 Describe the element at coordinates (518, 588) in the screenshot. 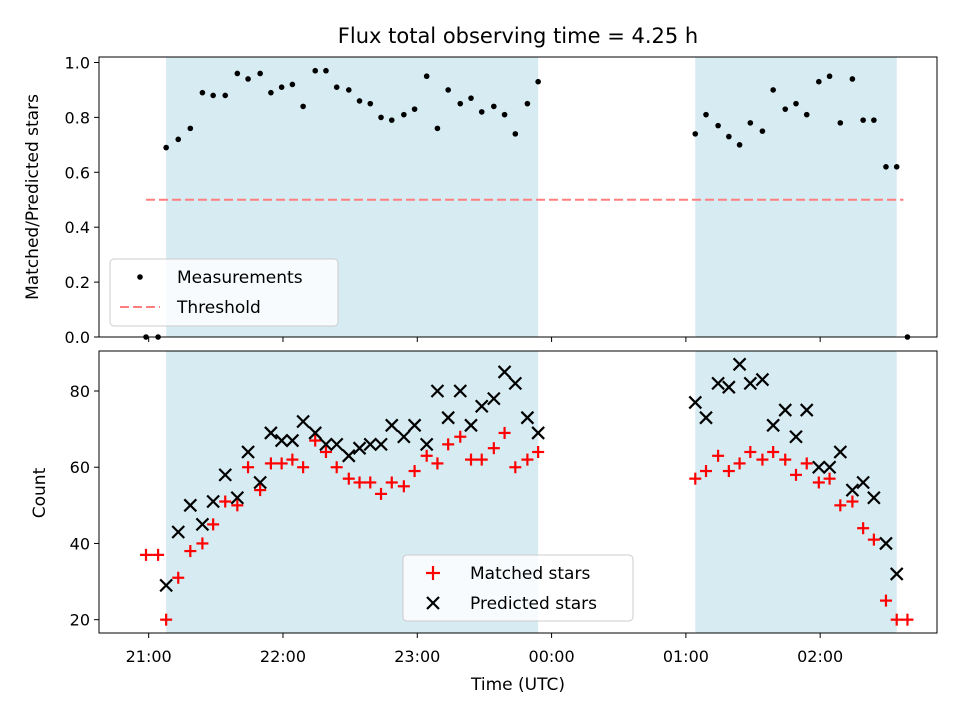

I see `bottom-legend-box` at that location.